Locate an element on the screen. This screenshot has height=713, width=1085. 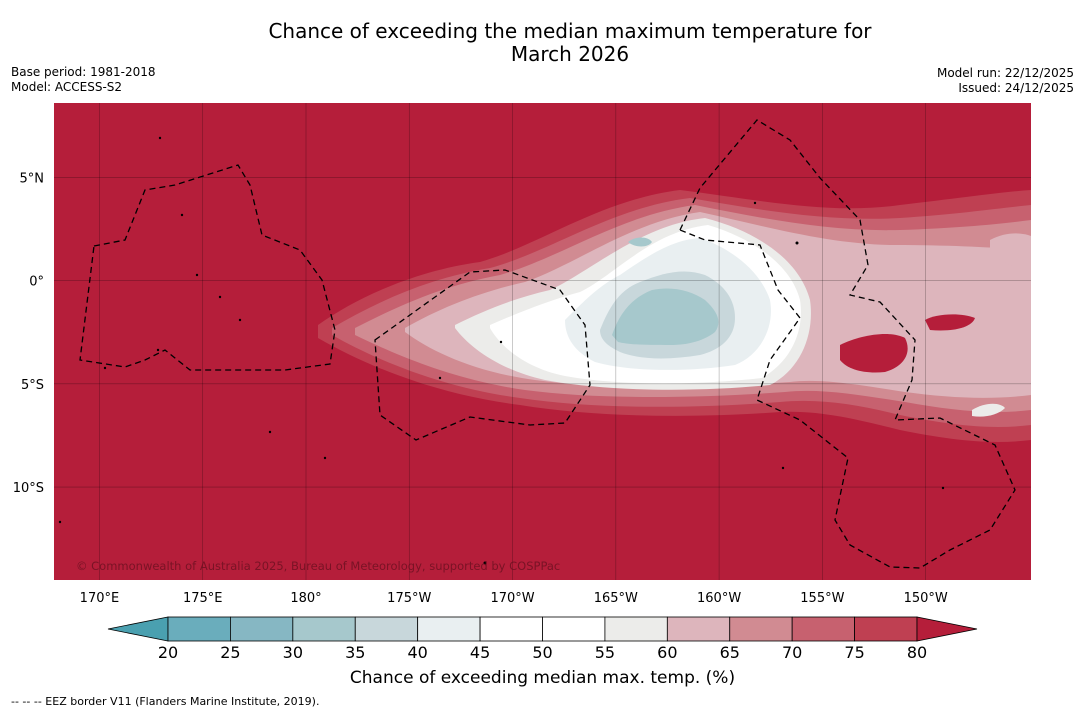
contour-30-north is located at coordinates (640, 242).